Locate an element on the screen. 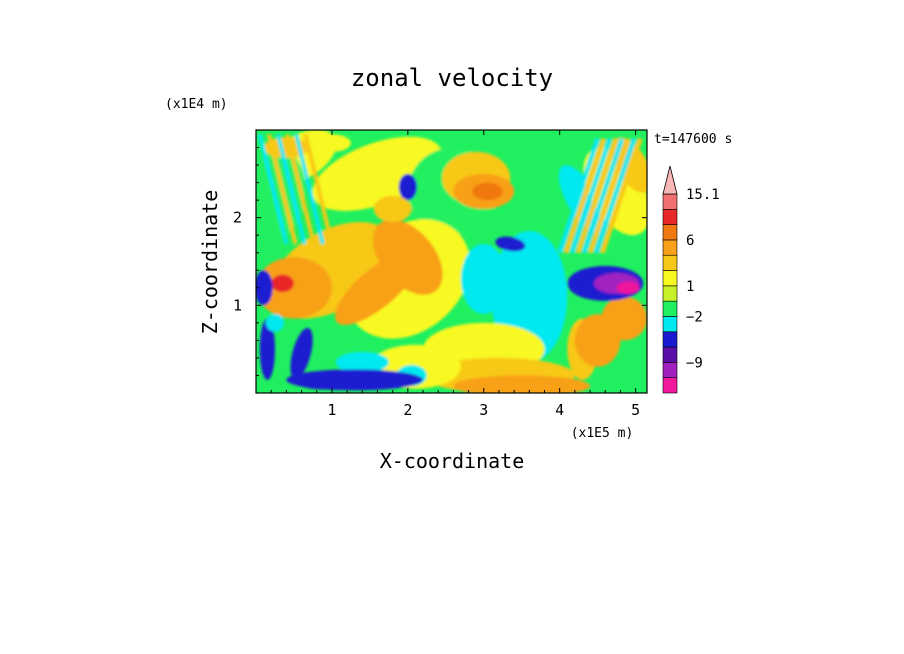 The width and height of the screenshot is (904, 654). x-tick-label: 2 is located at coordinates (407, 410).